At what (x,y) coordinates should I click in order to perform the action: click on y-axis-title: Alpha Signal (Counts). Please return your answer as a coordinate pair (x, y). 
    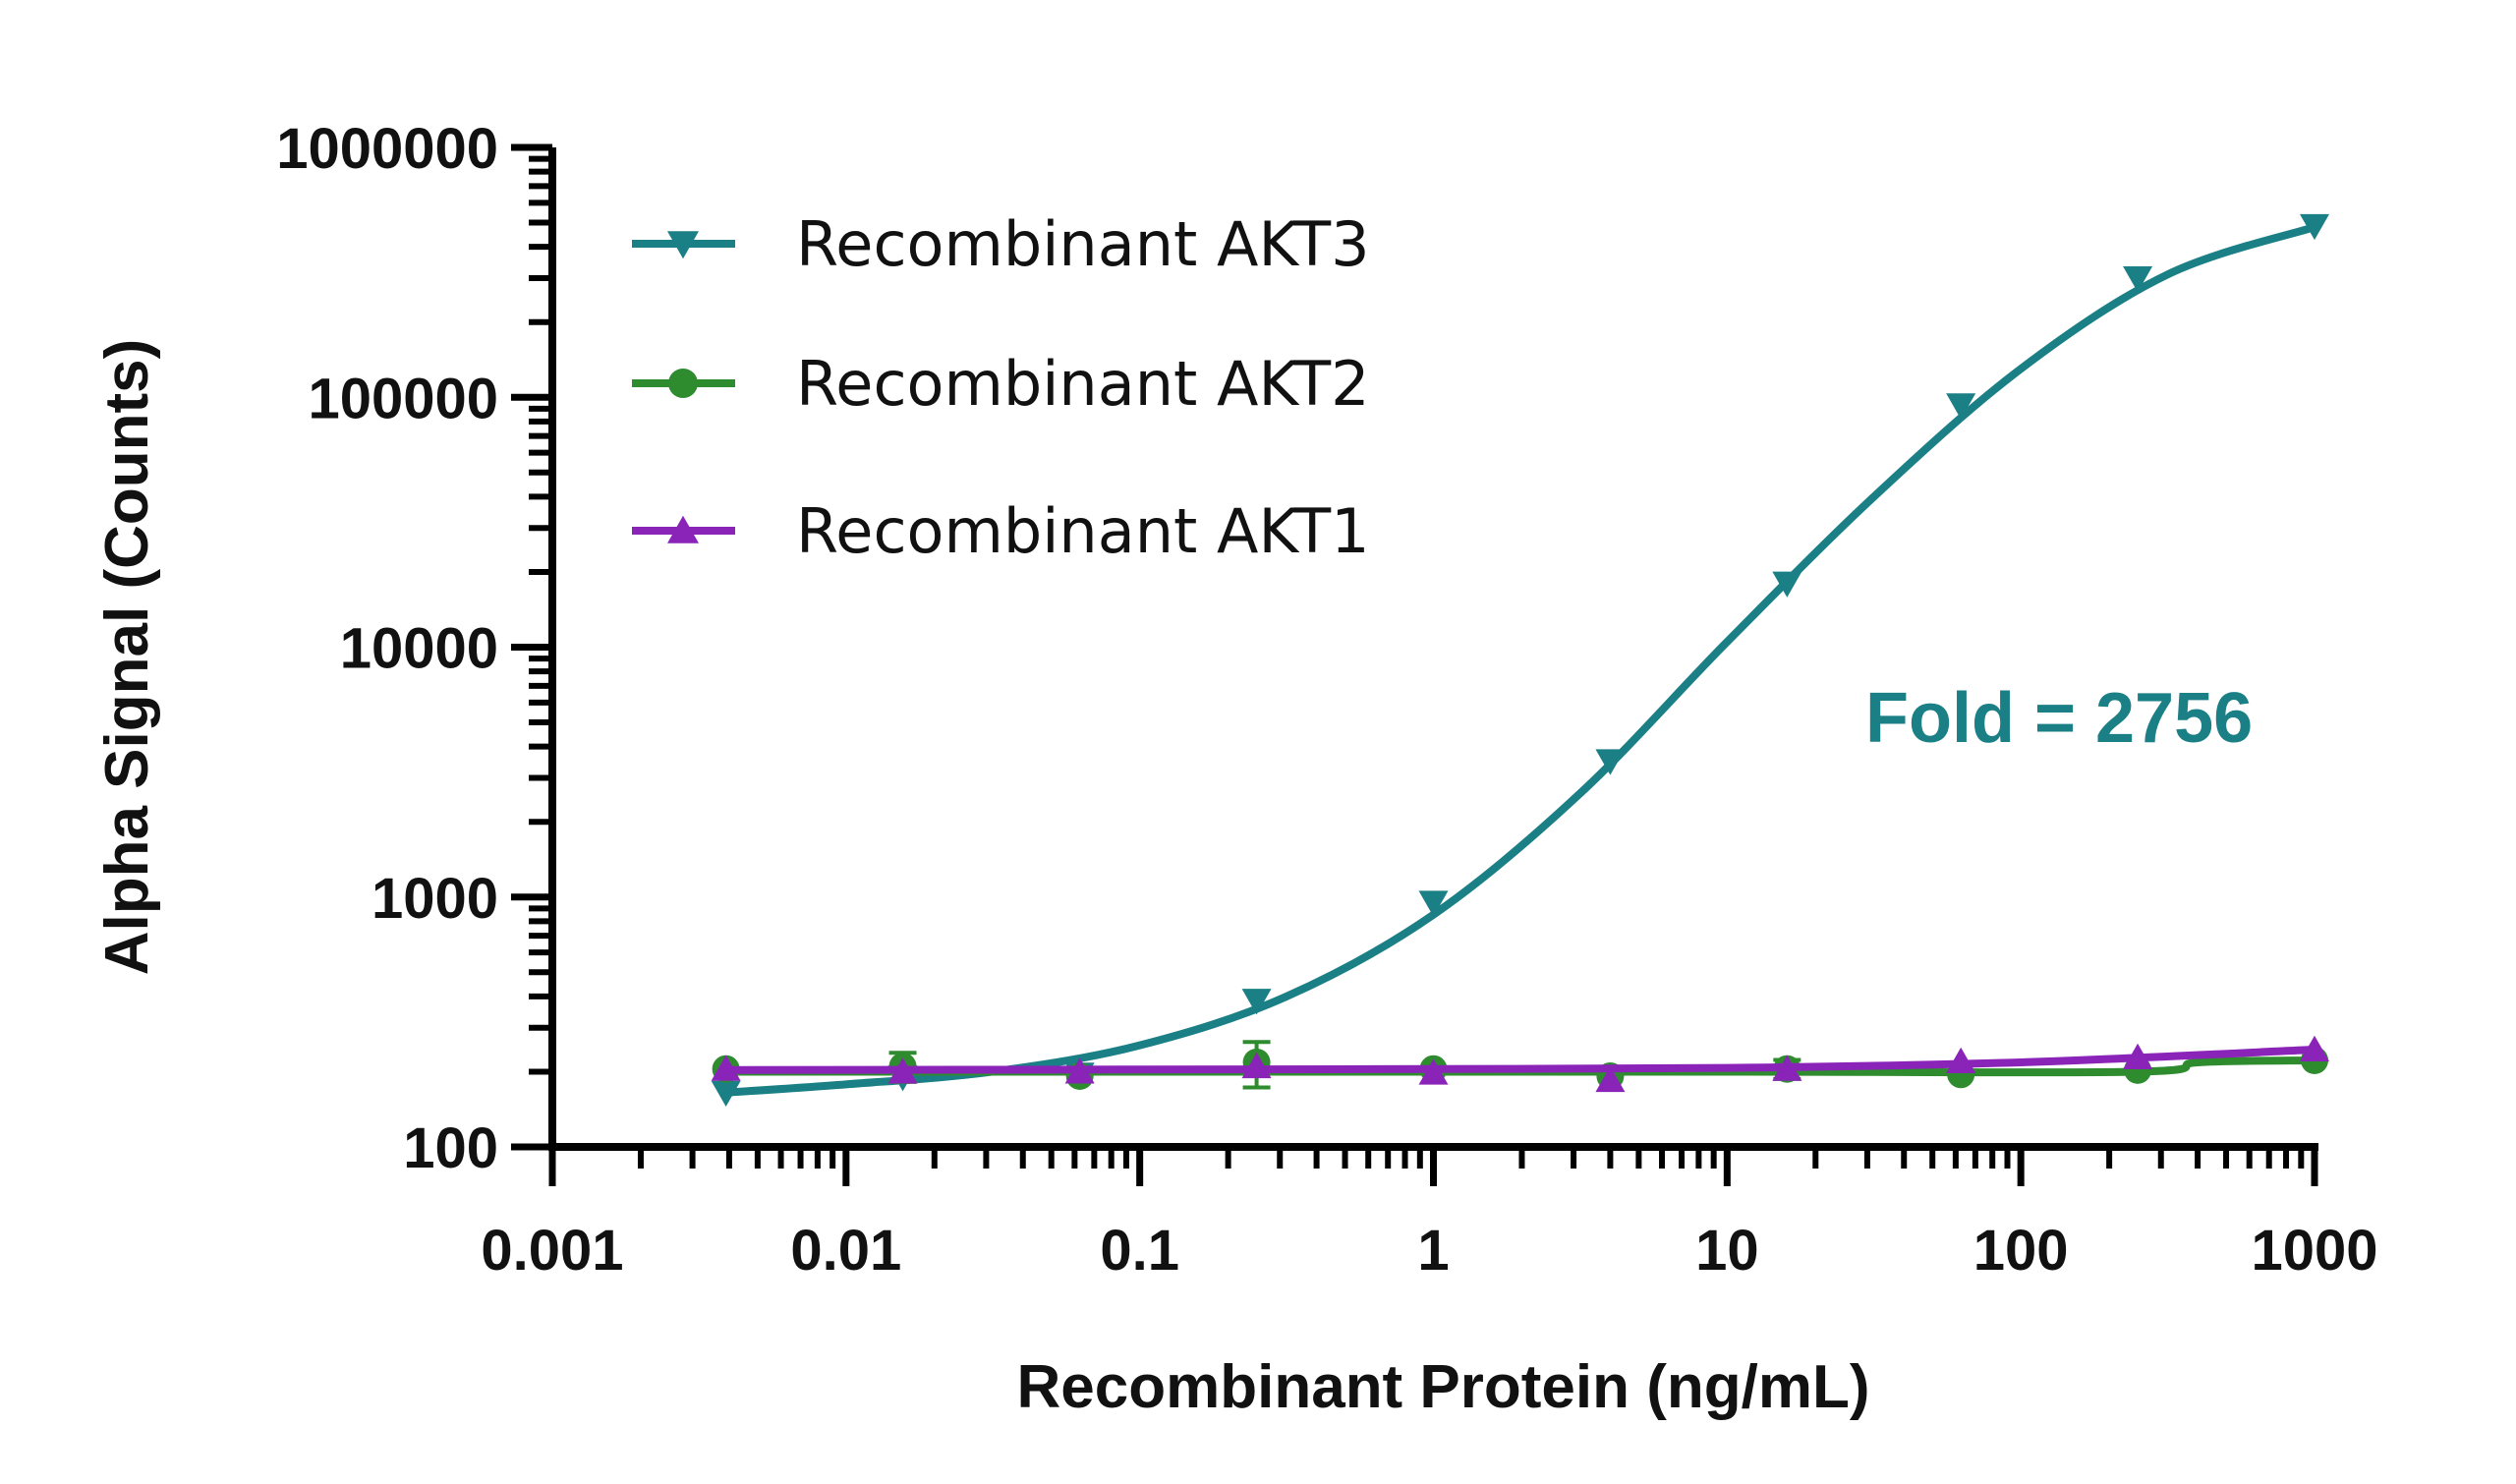
    Looking at the image, I should click on (127, 657).